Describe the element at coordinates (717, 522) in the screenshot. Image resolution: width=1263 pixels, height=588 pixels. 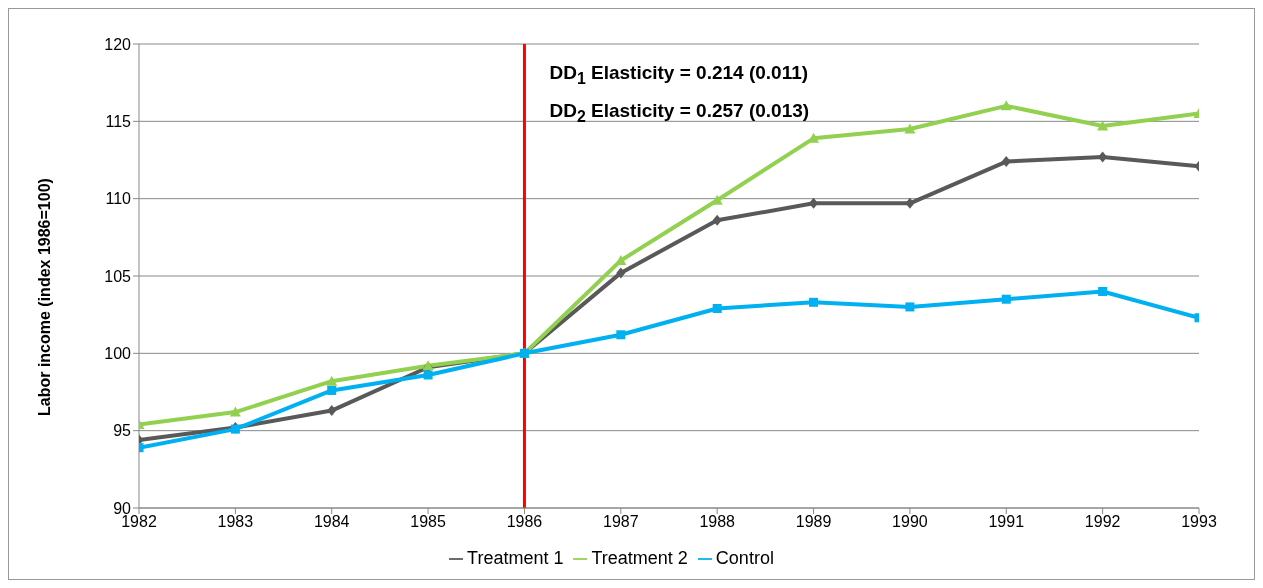
I see `x-tick-label: 1988` at that location.